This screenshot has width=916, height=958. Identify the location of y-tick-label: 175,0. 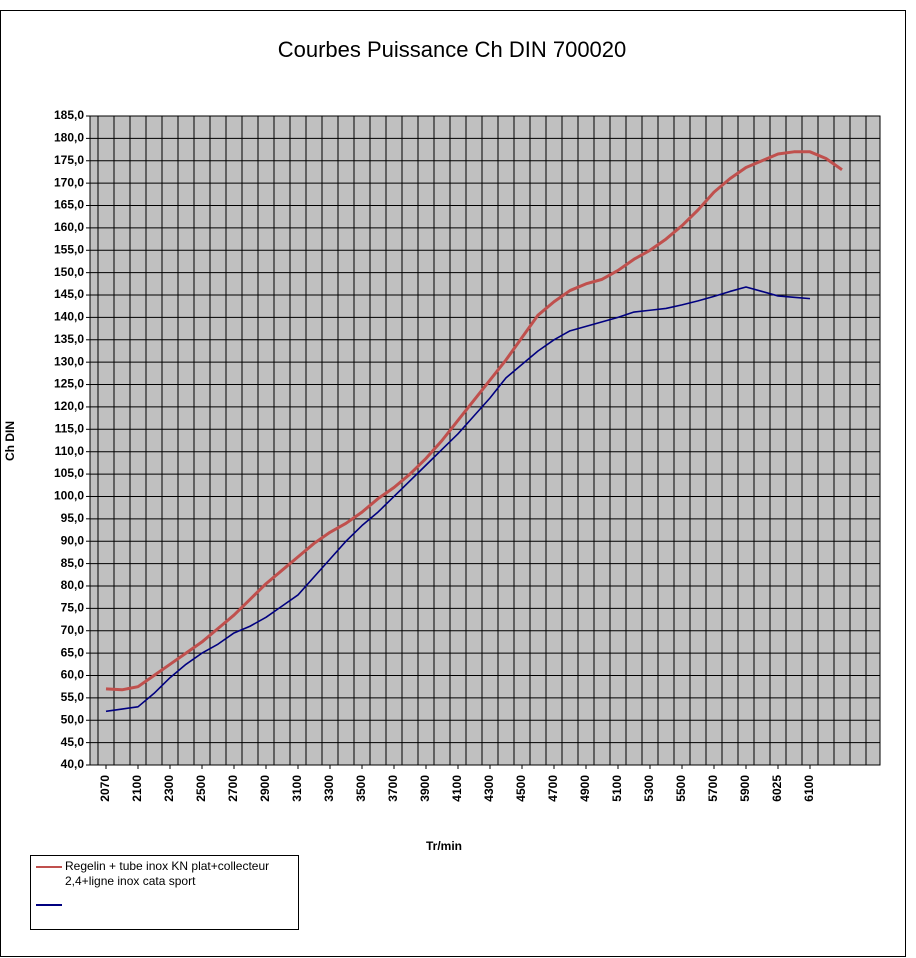
(69, 160).